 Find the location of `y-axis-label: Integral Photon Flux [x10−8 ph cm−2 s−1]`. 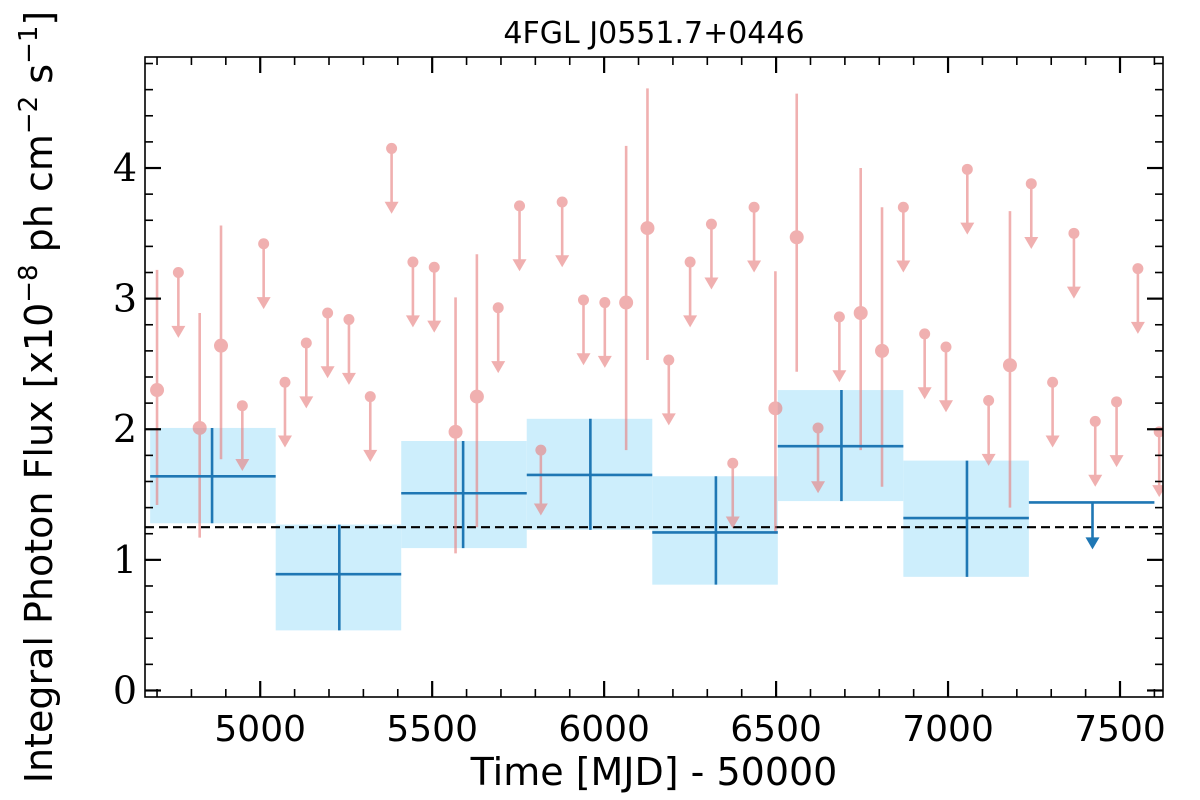

y-axis-label: Integral Photon Flux [x10−8 ph cm−2 s−1] is located at coordinates (37, 397).